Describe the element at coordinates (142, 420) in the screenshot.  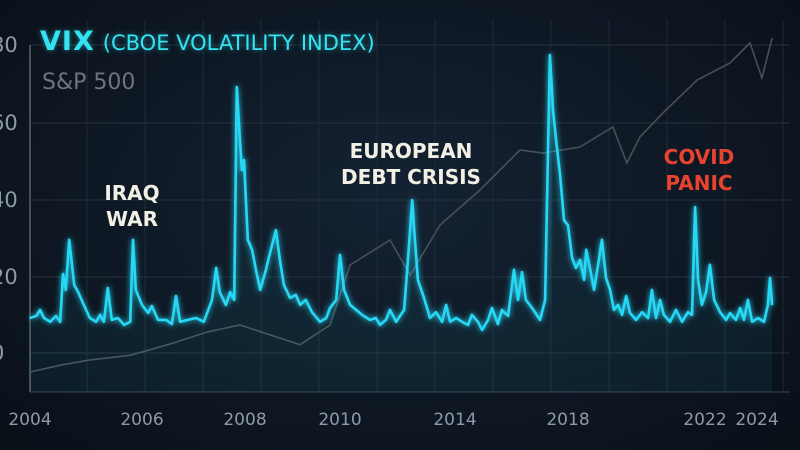
I see `x-tick-label: 2006` at that location.